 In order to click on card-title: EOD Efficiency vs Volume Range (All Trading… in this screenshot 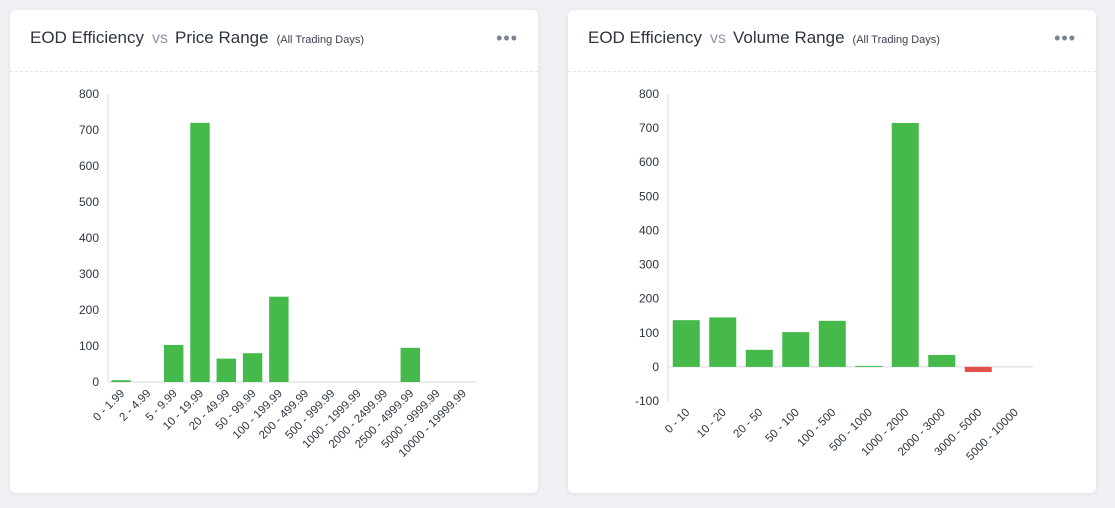, I will do `click(764, 38)`.